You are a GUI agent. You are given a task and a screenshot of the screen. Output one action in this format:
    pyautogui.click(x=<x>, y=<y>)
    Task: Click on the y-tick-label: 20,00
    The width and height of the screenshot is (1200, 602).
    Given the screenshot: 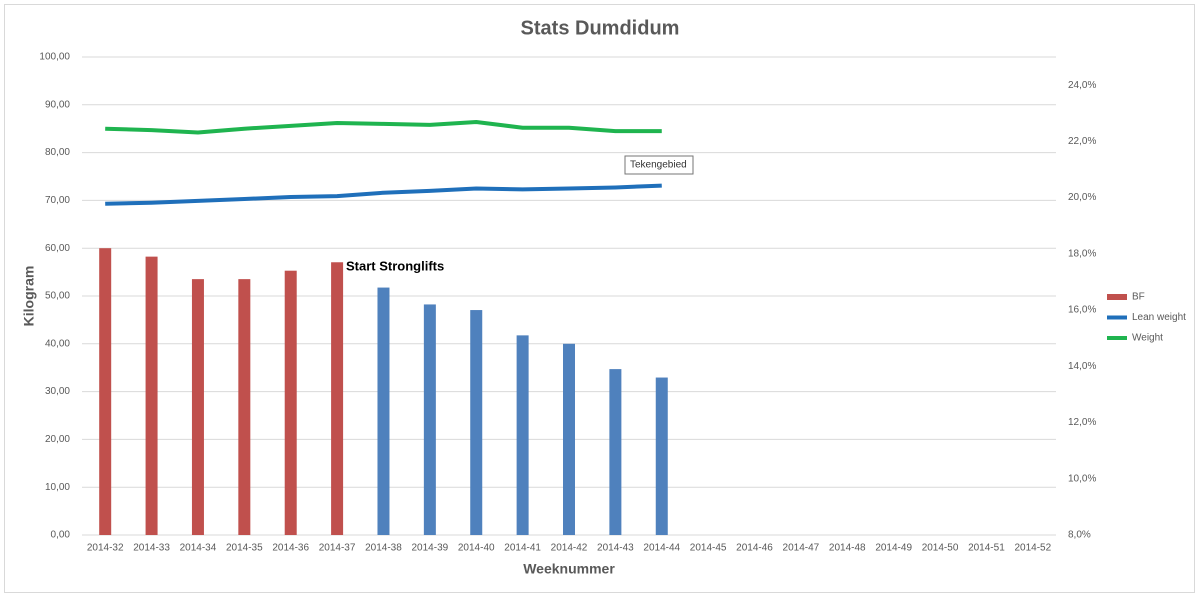 What is the action you would take?
    pyautogui.click(x=57, y=439)
    